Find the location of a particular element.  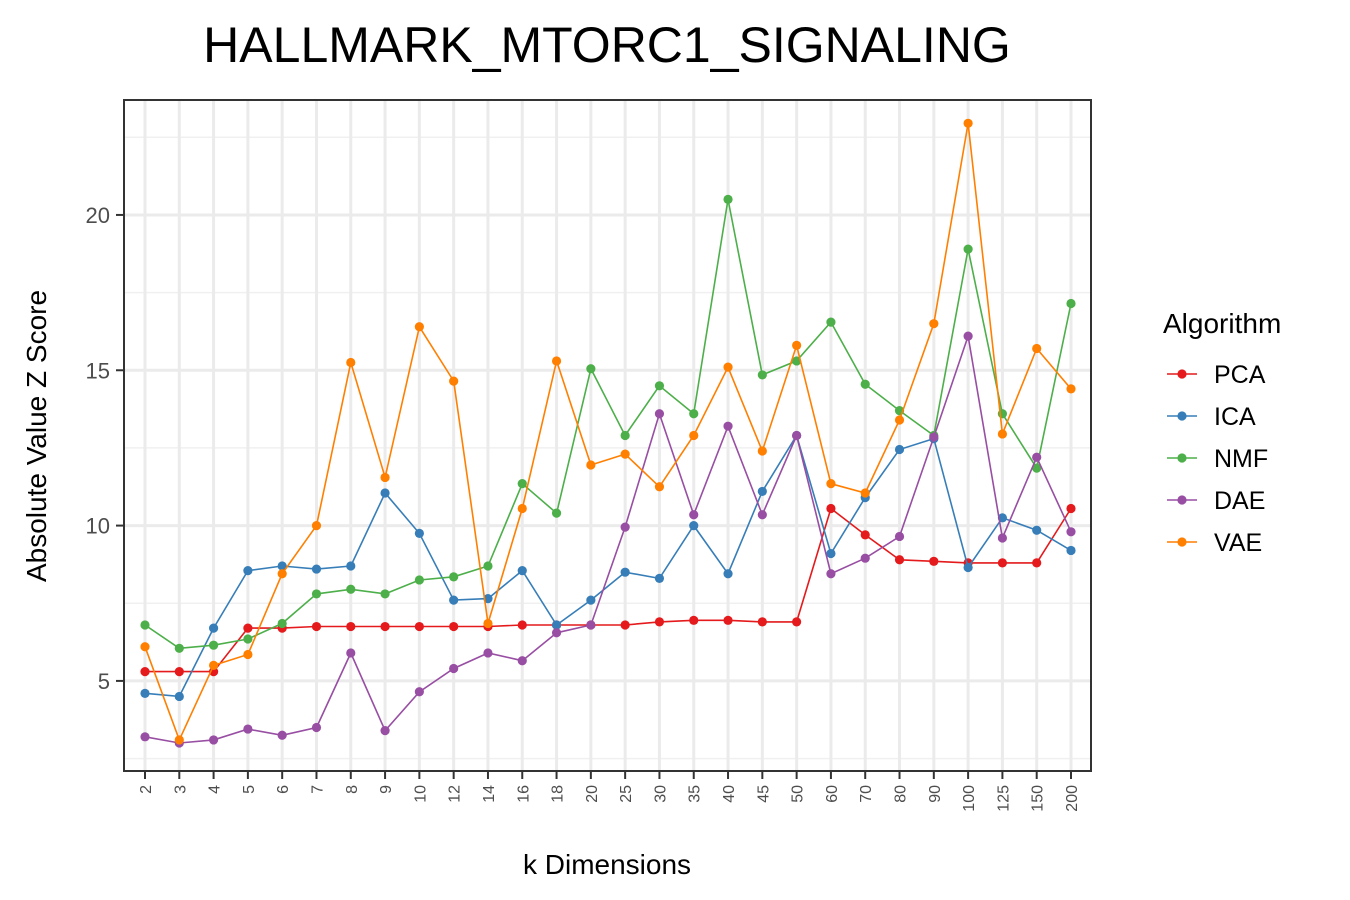

x-tick-label: 18 is located at coordinates (558, 794).